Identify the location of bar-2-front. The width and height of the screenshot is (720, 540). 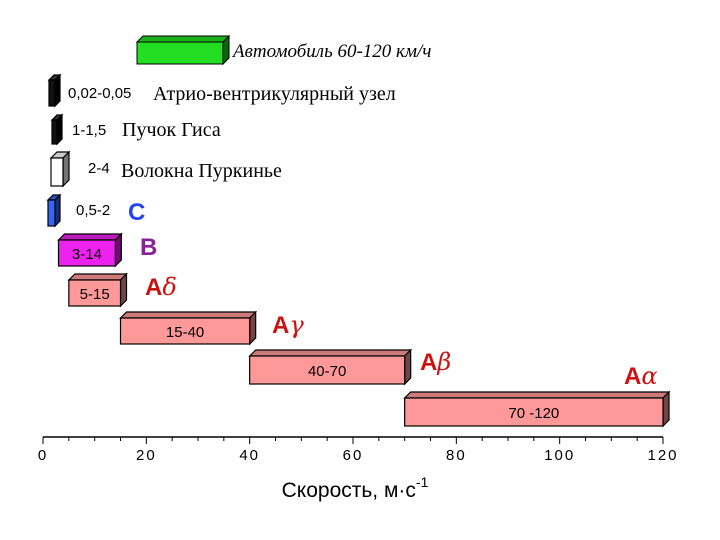
(57, 172).